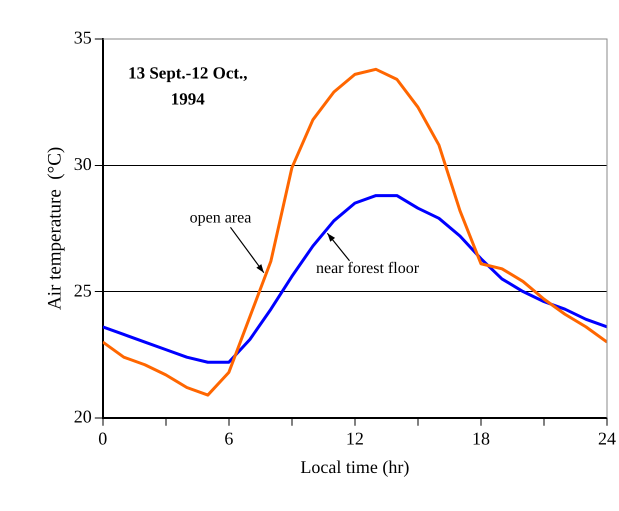  Describe the element at coordinates (83, 416) in the screenshot. I see `y-tick-label: 20` at that location.